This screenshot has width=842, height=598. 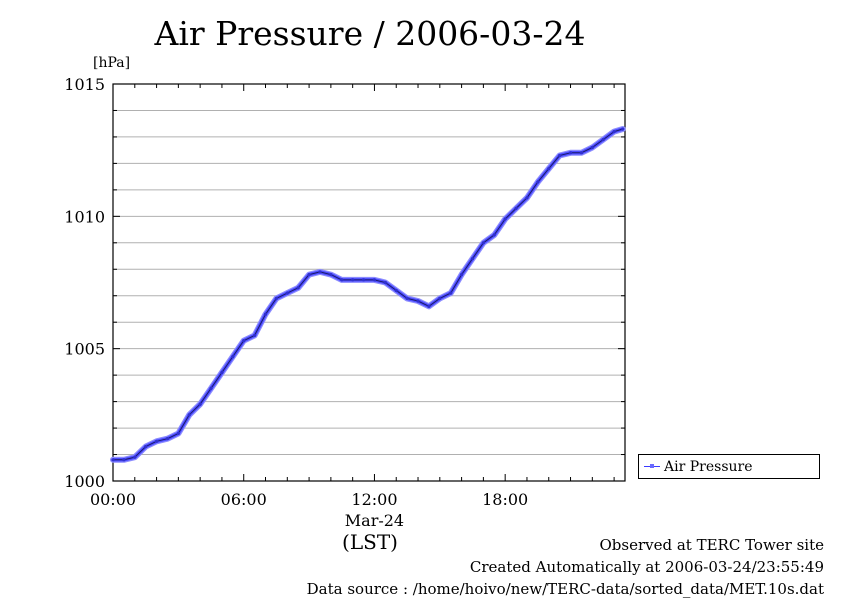 I want to click on x-tick-label: 12:00, so click(x=374, y=499).